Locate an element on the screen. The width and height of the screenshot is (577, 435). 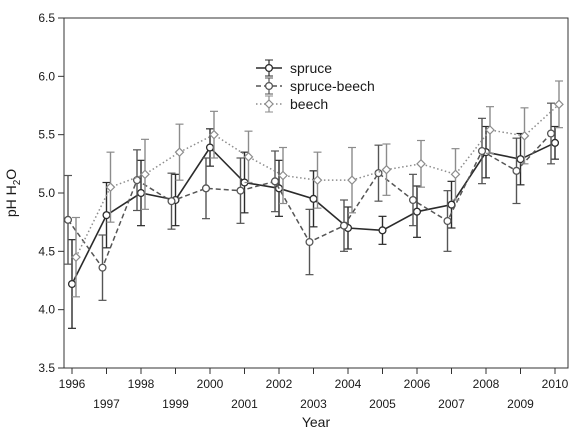
legend-item-beech: beech is located at coordinates (292, 104).